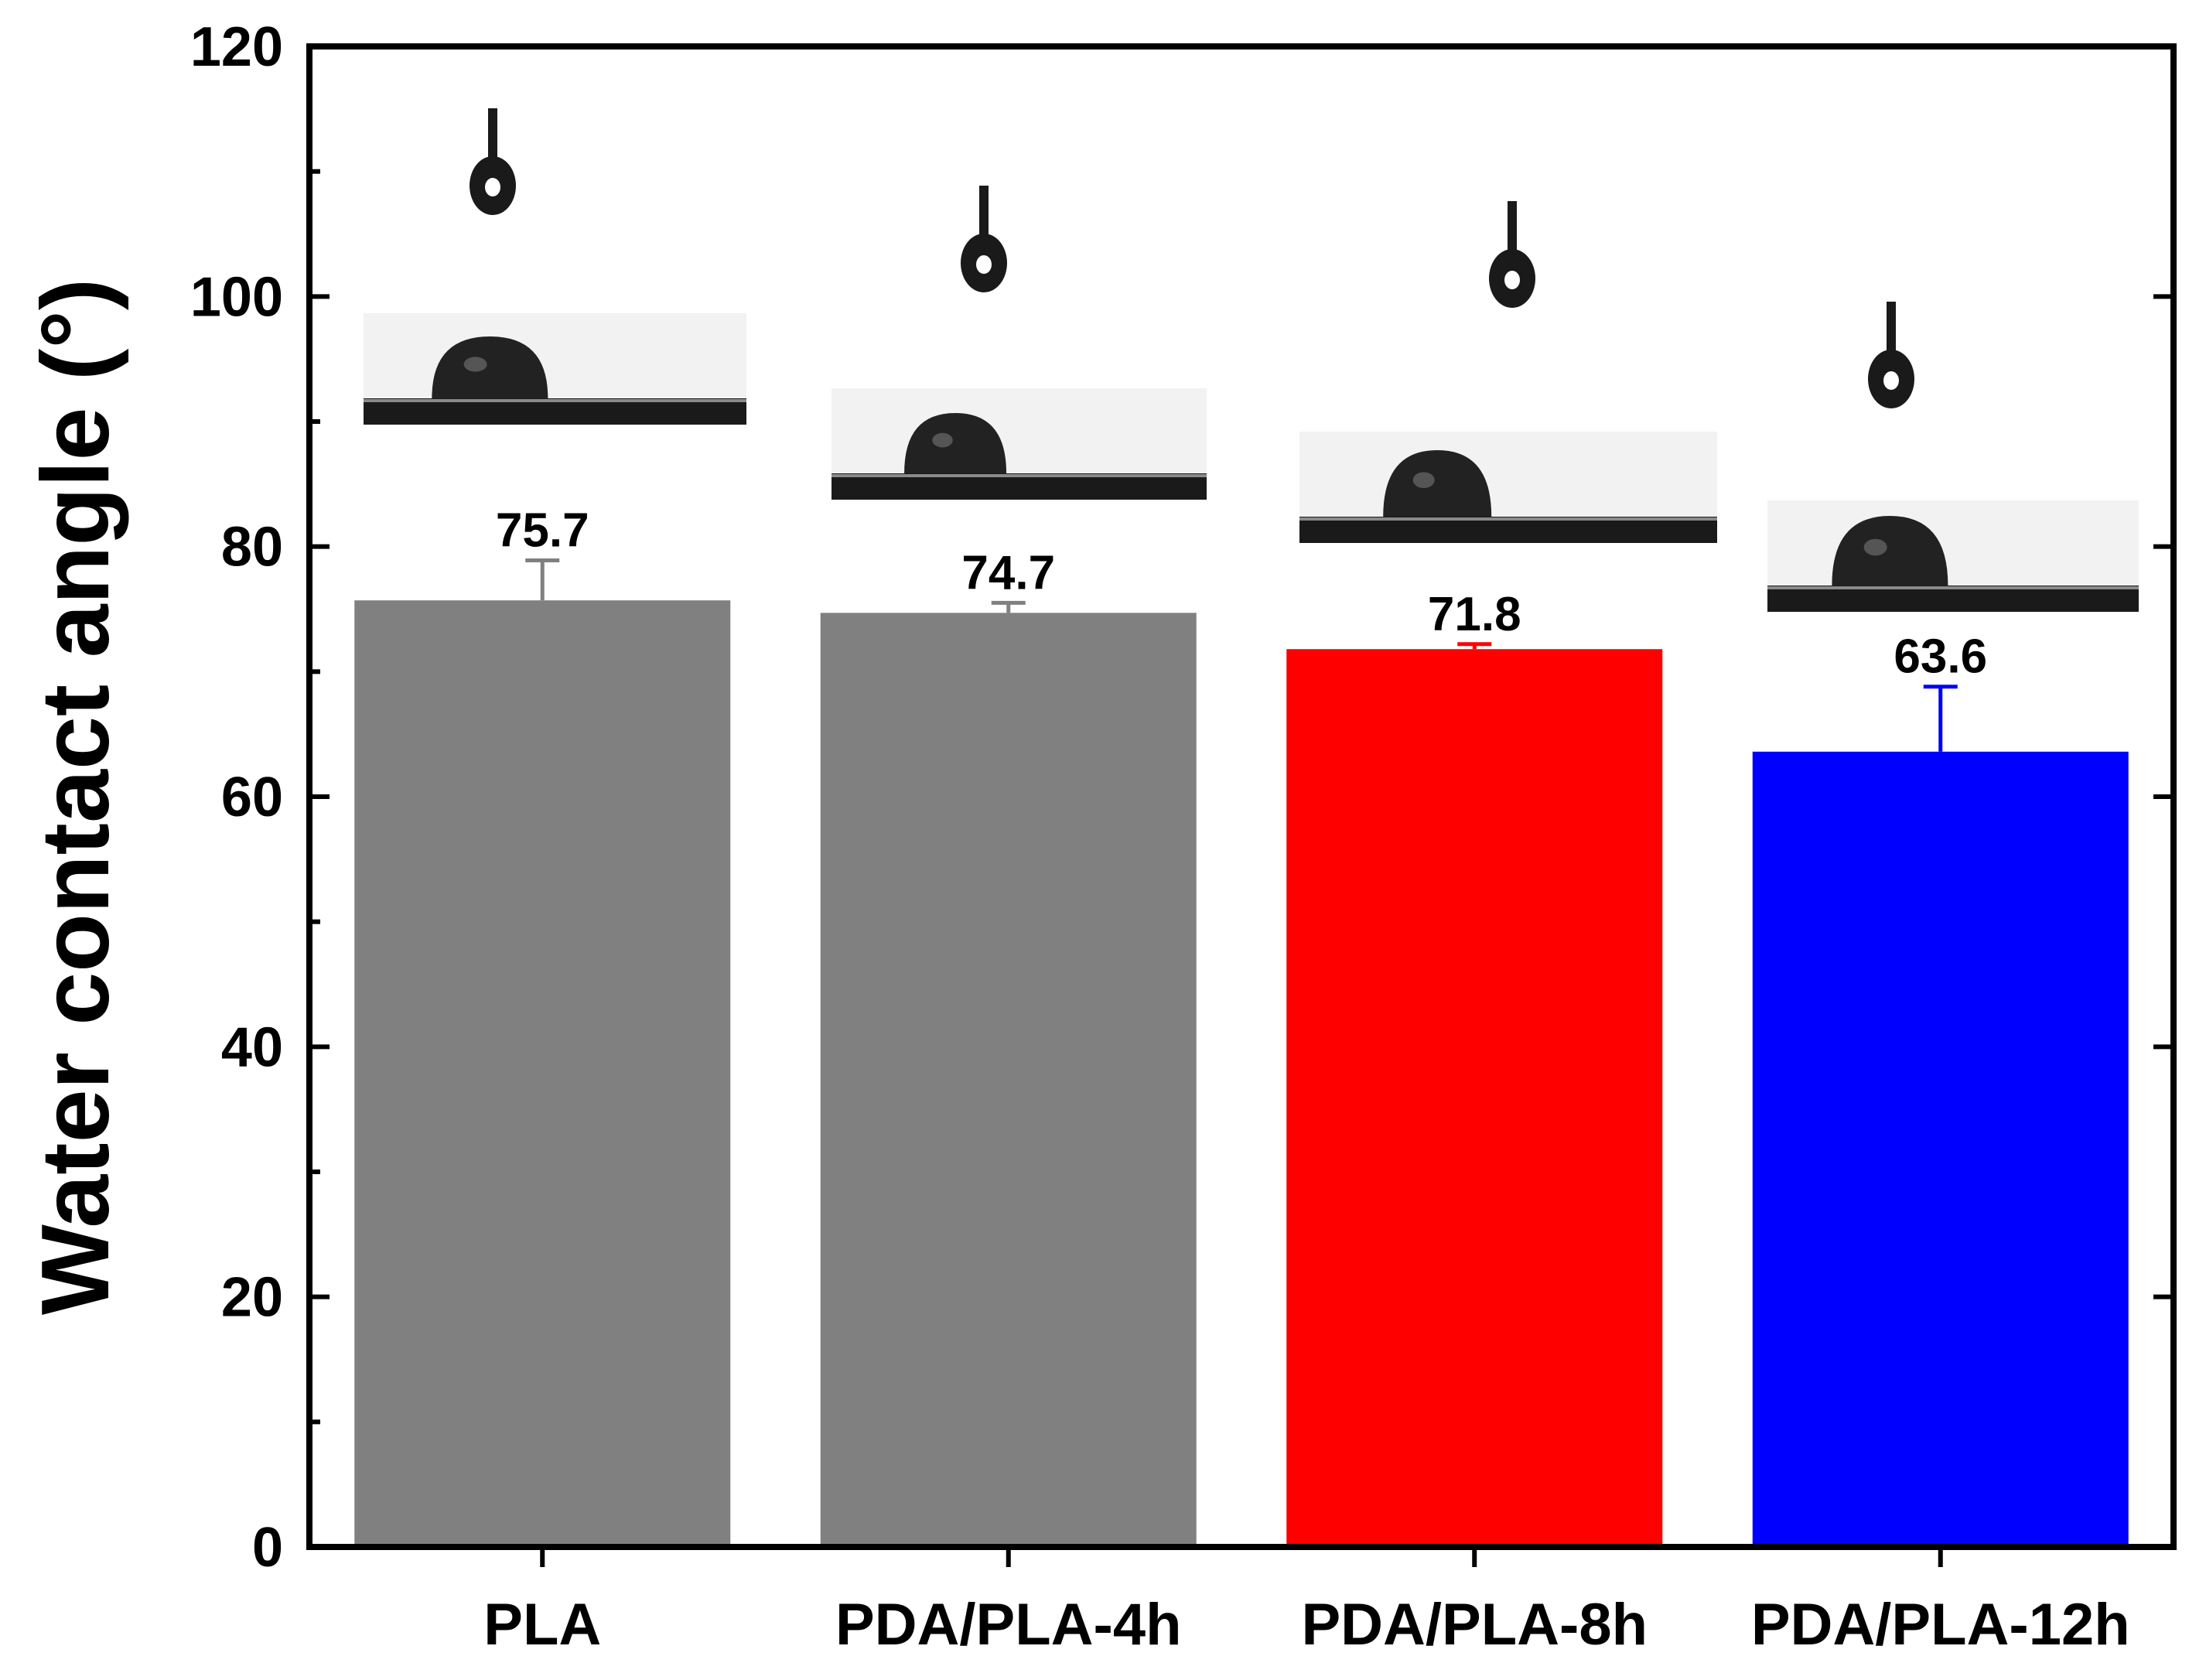 The width and height of the screenshot is (2206, 1680). Describe the element at coordinates (1474, 1625) in the screenshot. I see `x-tick-label: PDA/PLA-8h` at that location.